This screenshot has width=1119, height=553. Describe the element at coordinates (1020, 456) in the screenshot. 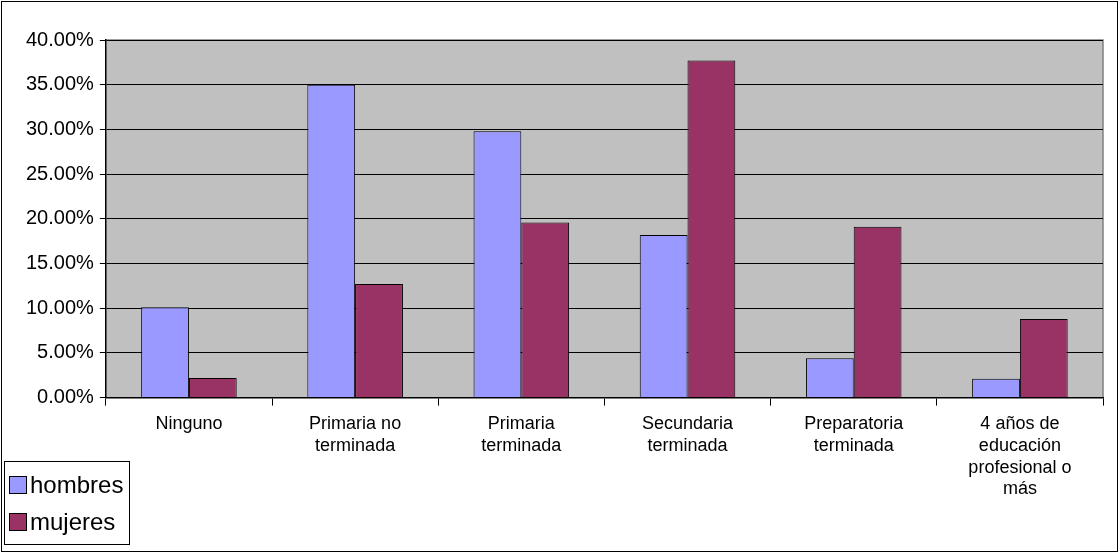

I see `x-tick-label: 4 años de educación profesional o más` at that location.